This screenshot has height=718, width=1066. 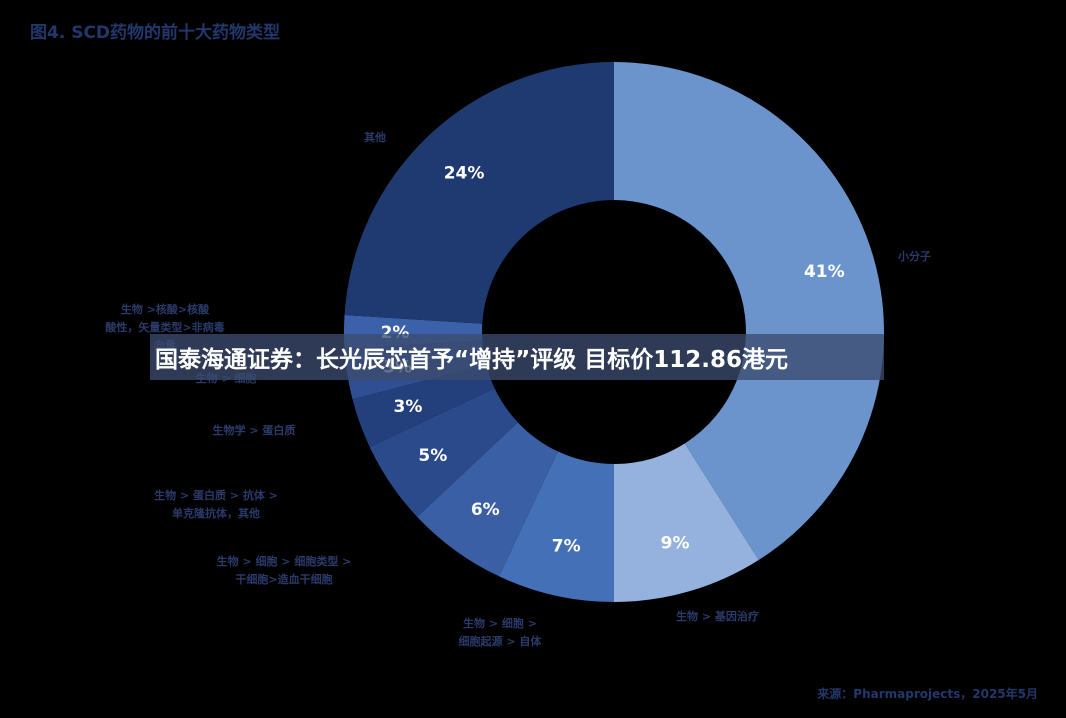 What do you see at coordinates (566, 547) in the screenshot?
I see `slice-percent-label: 7%` at bounding box center [566, 547].